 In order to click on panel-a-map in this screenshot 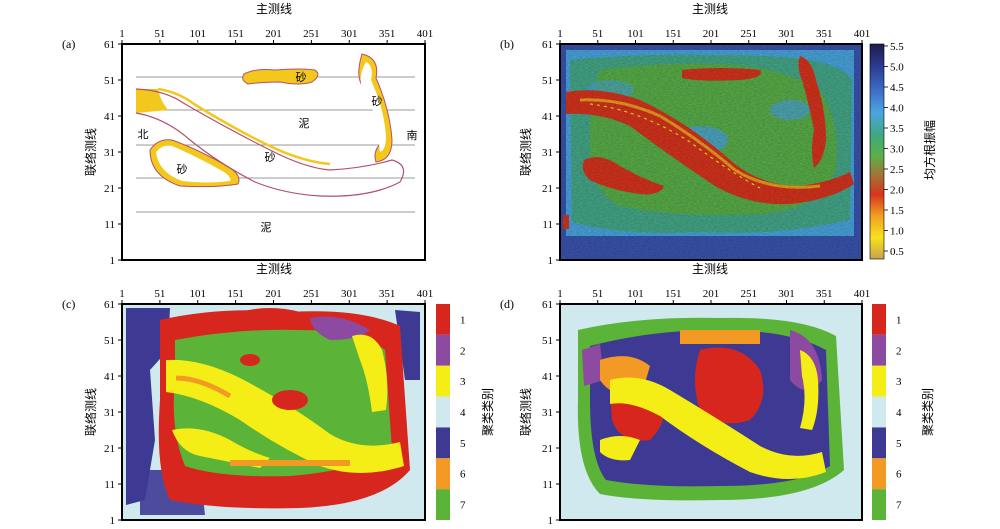, I will do `click(273, 152)`.